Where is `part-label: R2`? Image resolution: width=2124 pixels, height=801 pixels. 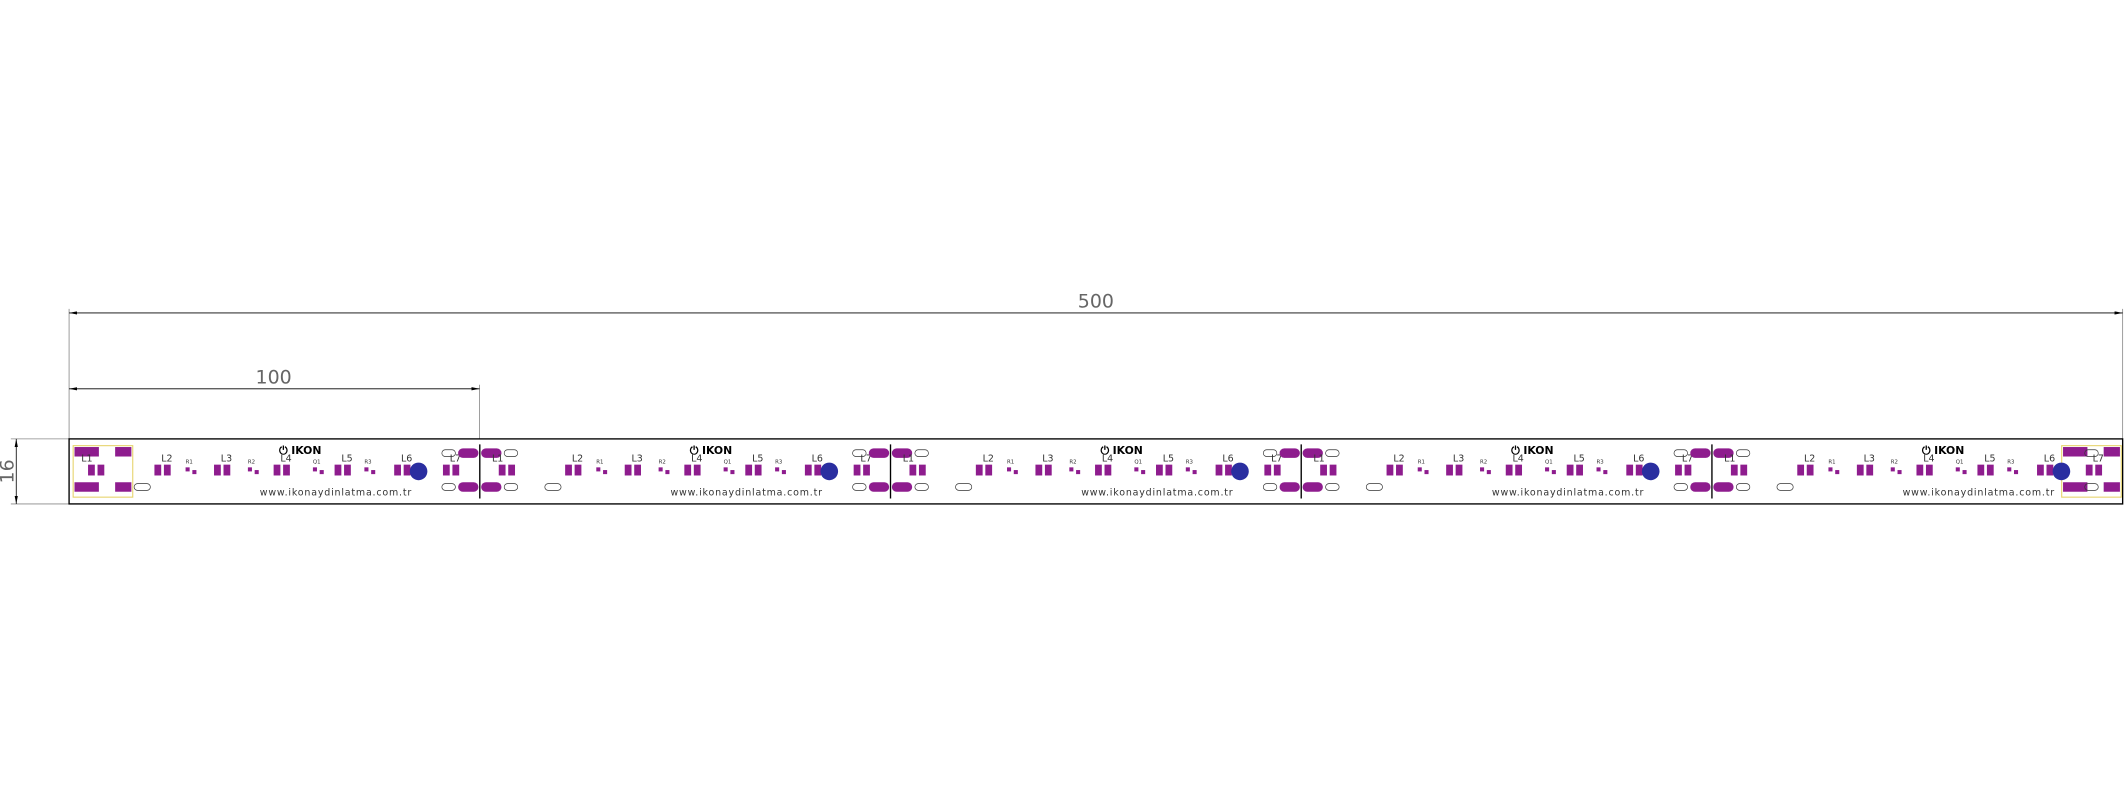
part-label: R2 is located at coordinates (662, 462).